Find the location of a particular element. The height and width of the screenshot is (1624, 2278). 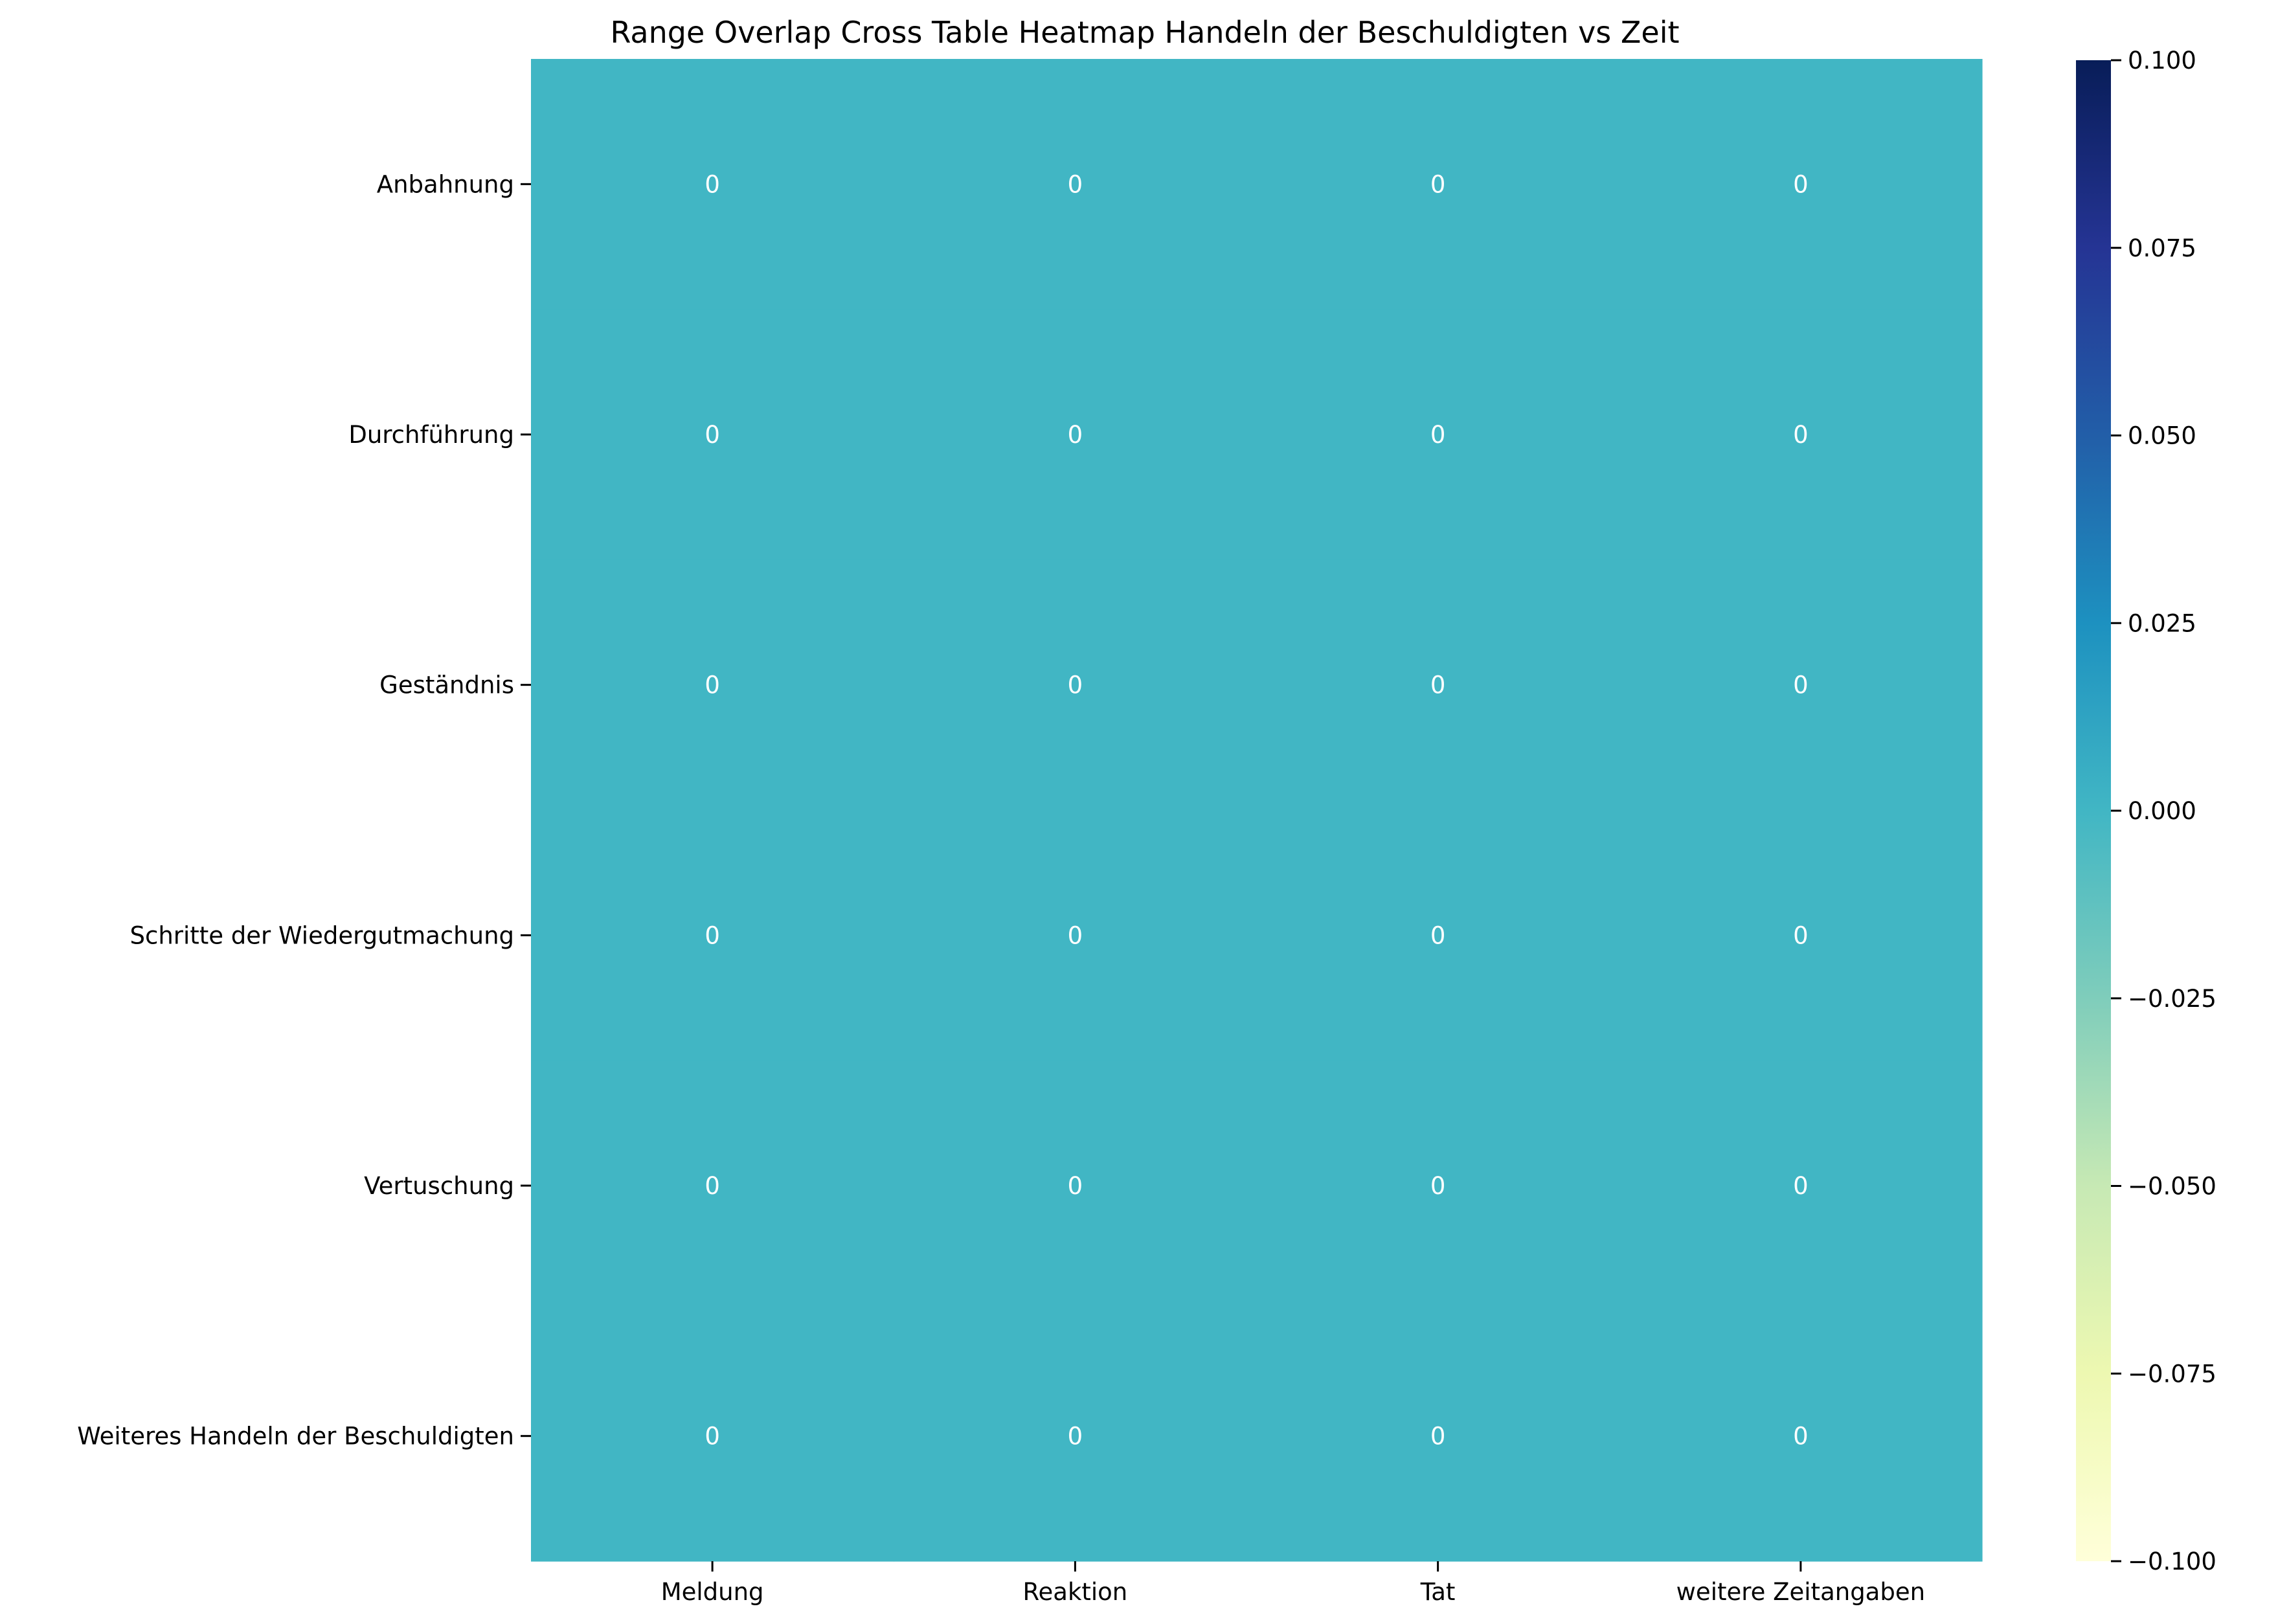

x-tick-label: weitere Zeitangaben is located at coordinates (1800, 1592).